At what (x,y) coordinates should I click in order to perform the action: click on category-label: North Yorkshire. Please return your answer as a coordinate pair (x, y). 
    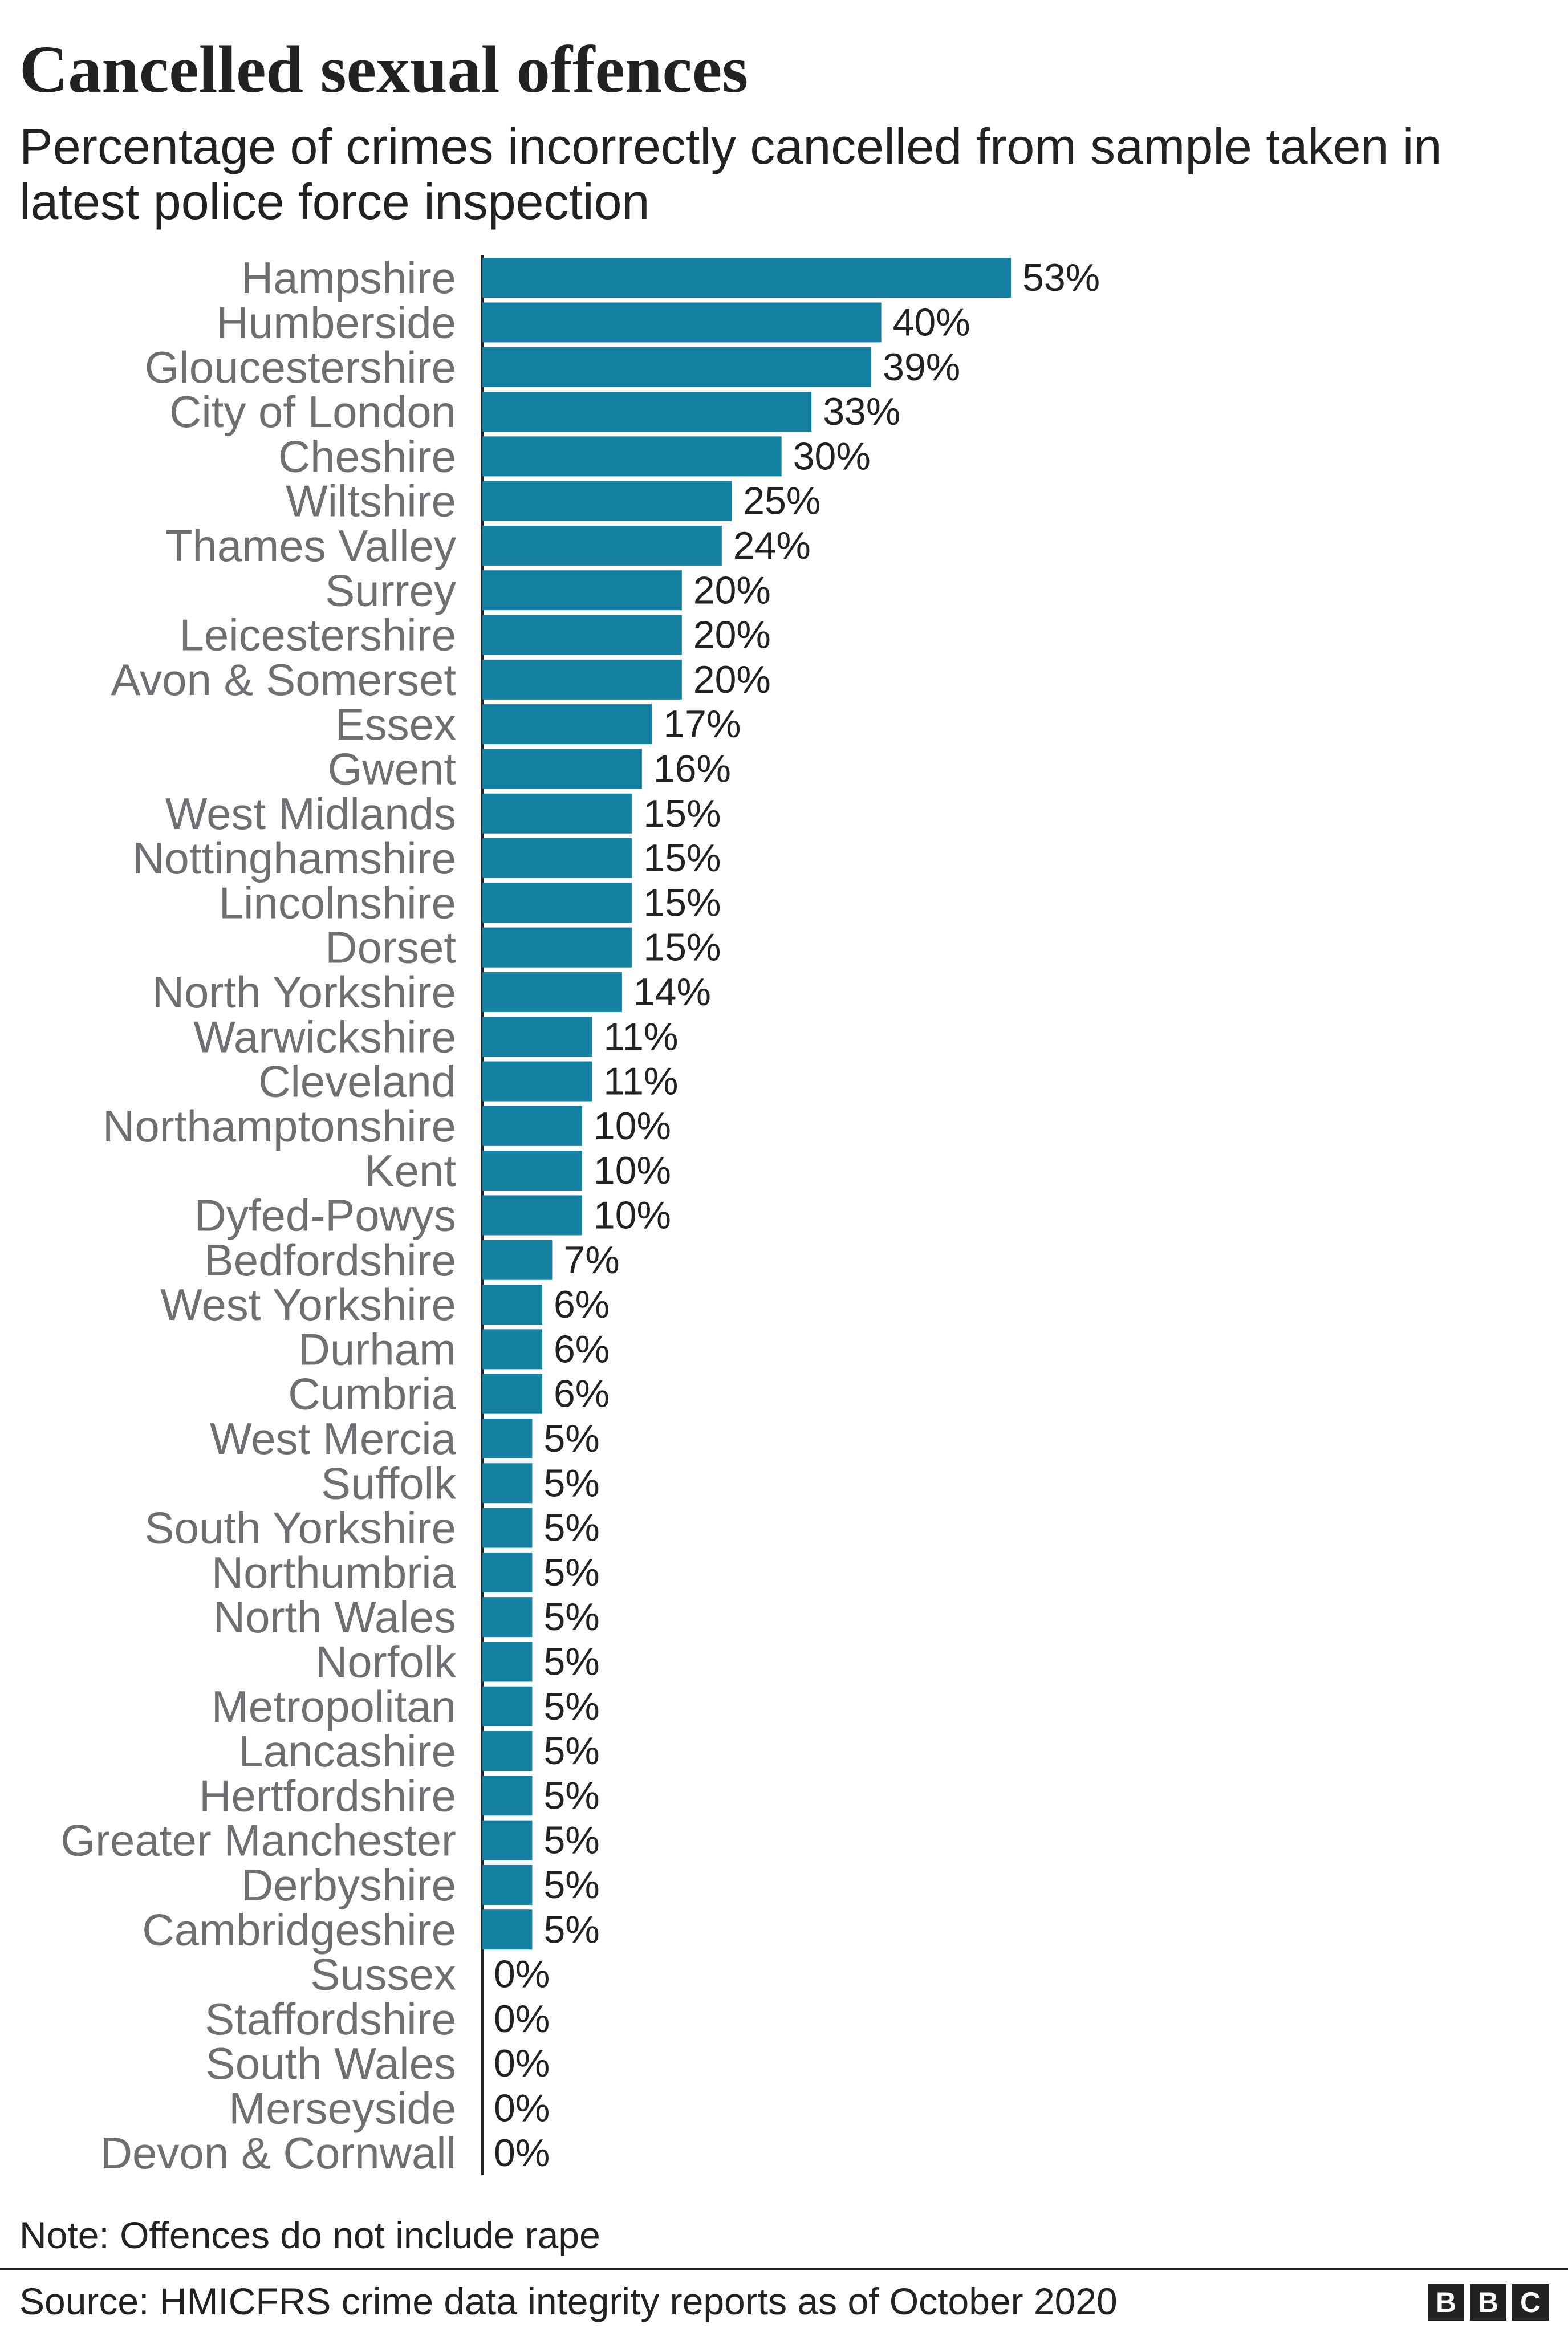
    Looking at the image, I should click on (304, 992).